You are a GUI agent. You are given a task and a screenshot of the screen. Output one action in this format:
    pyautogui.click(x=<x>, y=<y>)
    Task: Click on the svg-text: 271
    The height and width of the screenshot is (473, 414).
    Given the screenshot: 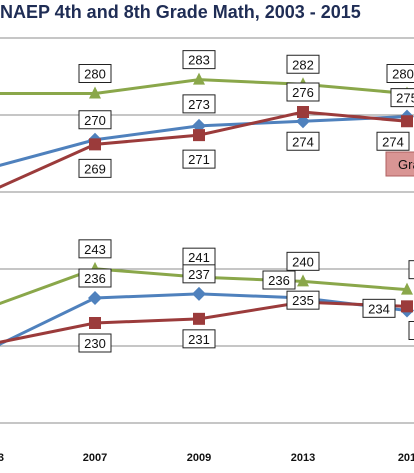 What is the action you would take?
    pyautogui.click(x=199, y=159)
    